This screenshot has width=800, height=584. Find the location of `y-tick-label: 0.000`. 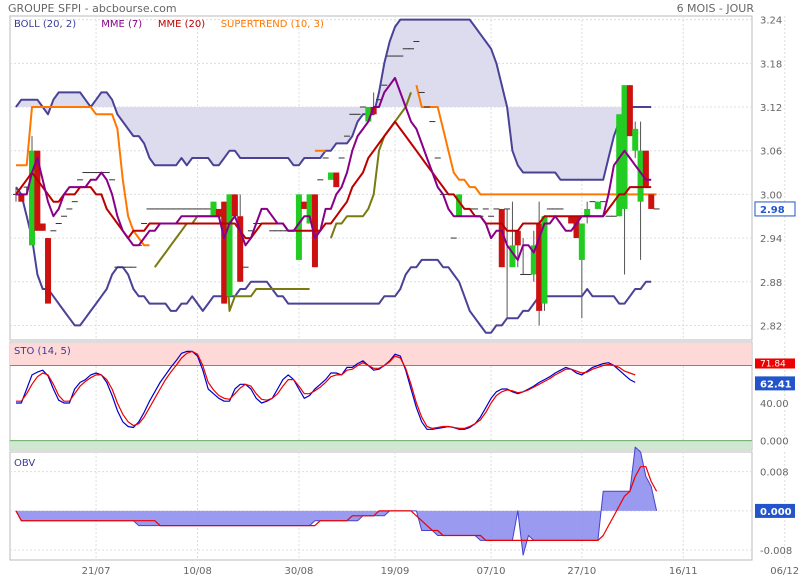

y-tick-label: 0.000 is located at coordinates (774, 442).